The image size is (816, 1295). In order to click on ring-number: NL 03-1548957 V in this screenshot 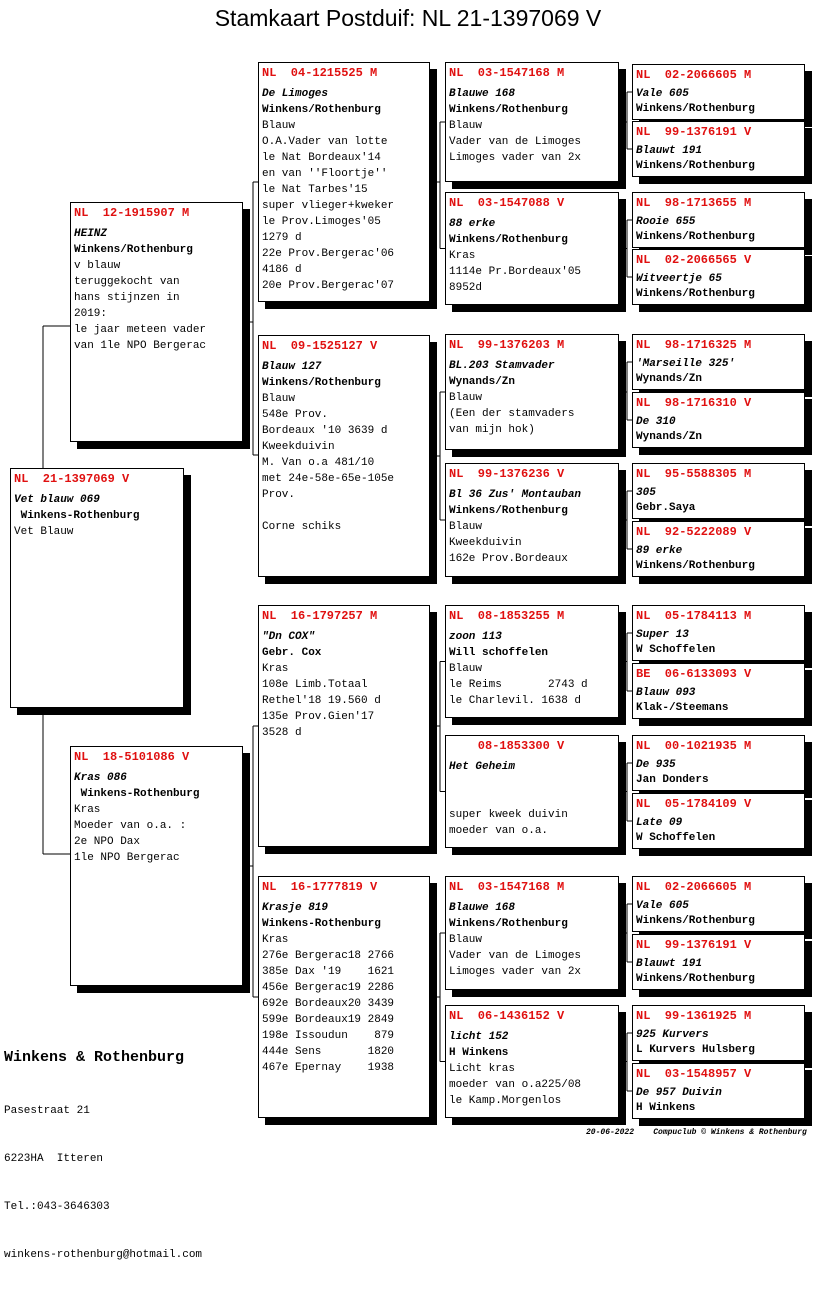, I will do `click(694, 1074)`.